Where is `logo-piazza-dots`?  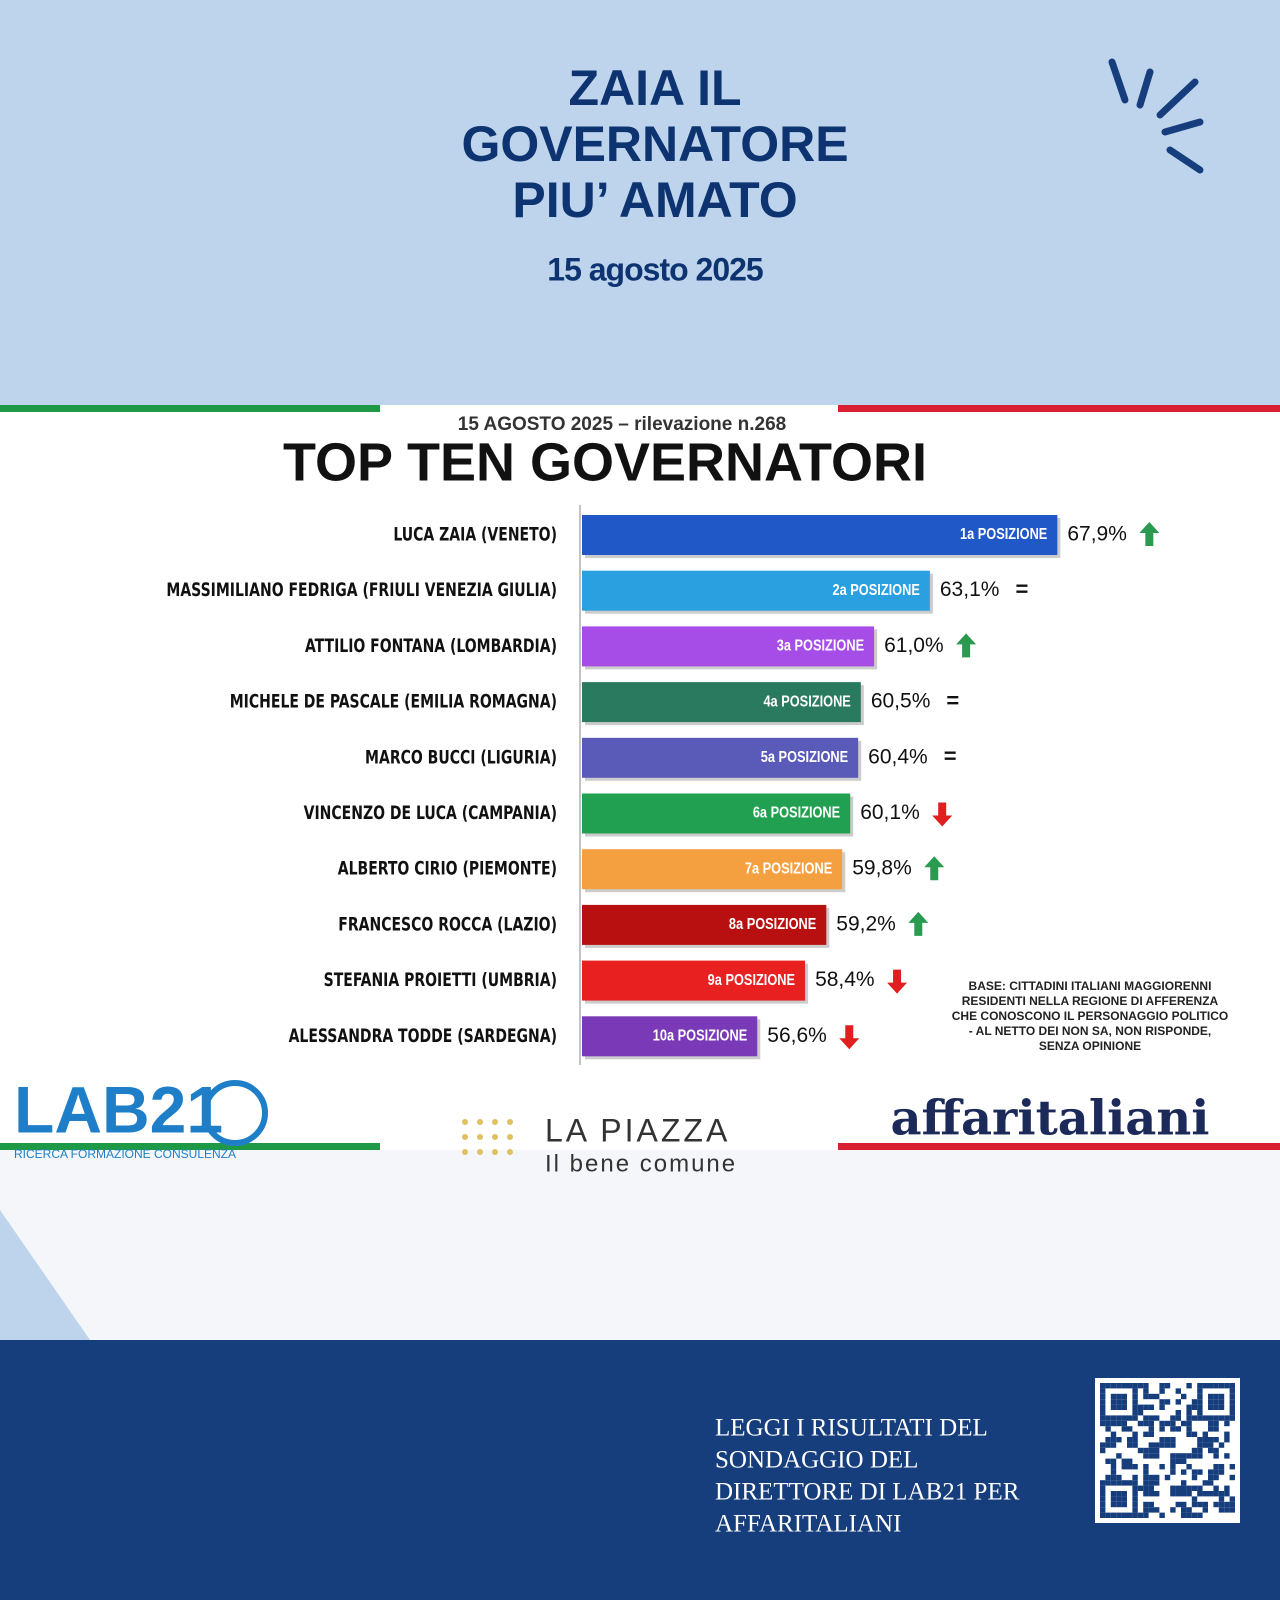 logo-piazza-dots is located at coordinates (487, 1137).